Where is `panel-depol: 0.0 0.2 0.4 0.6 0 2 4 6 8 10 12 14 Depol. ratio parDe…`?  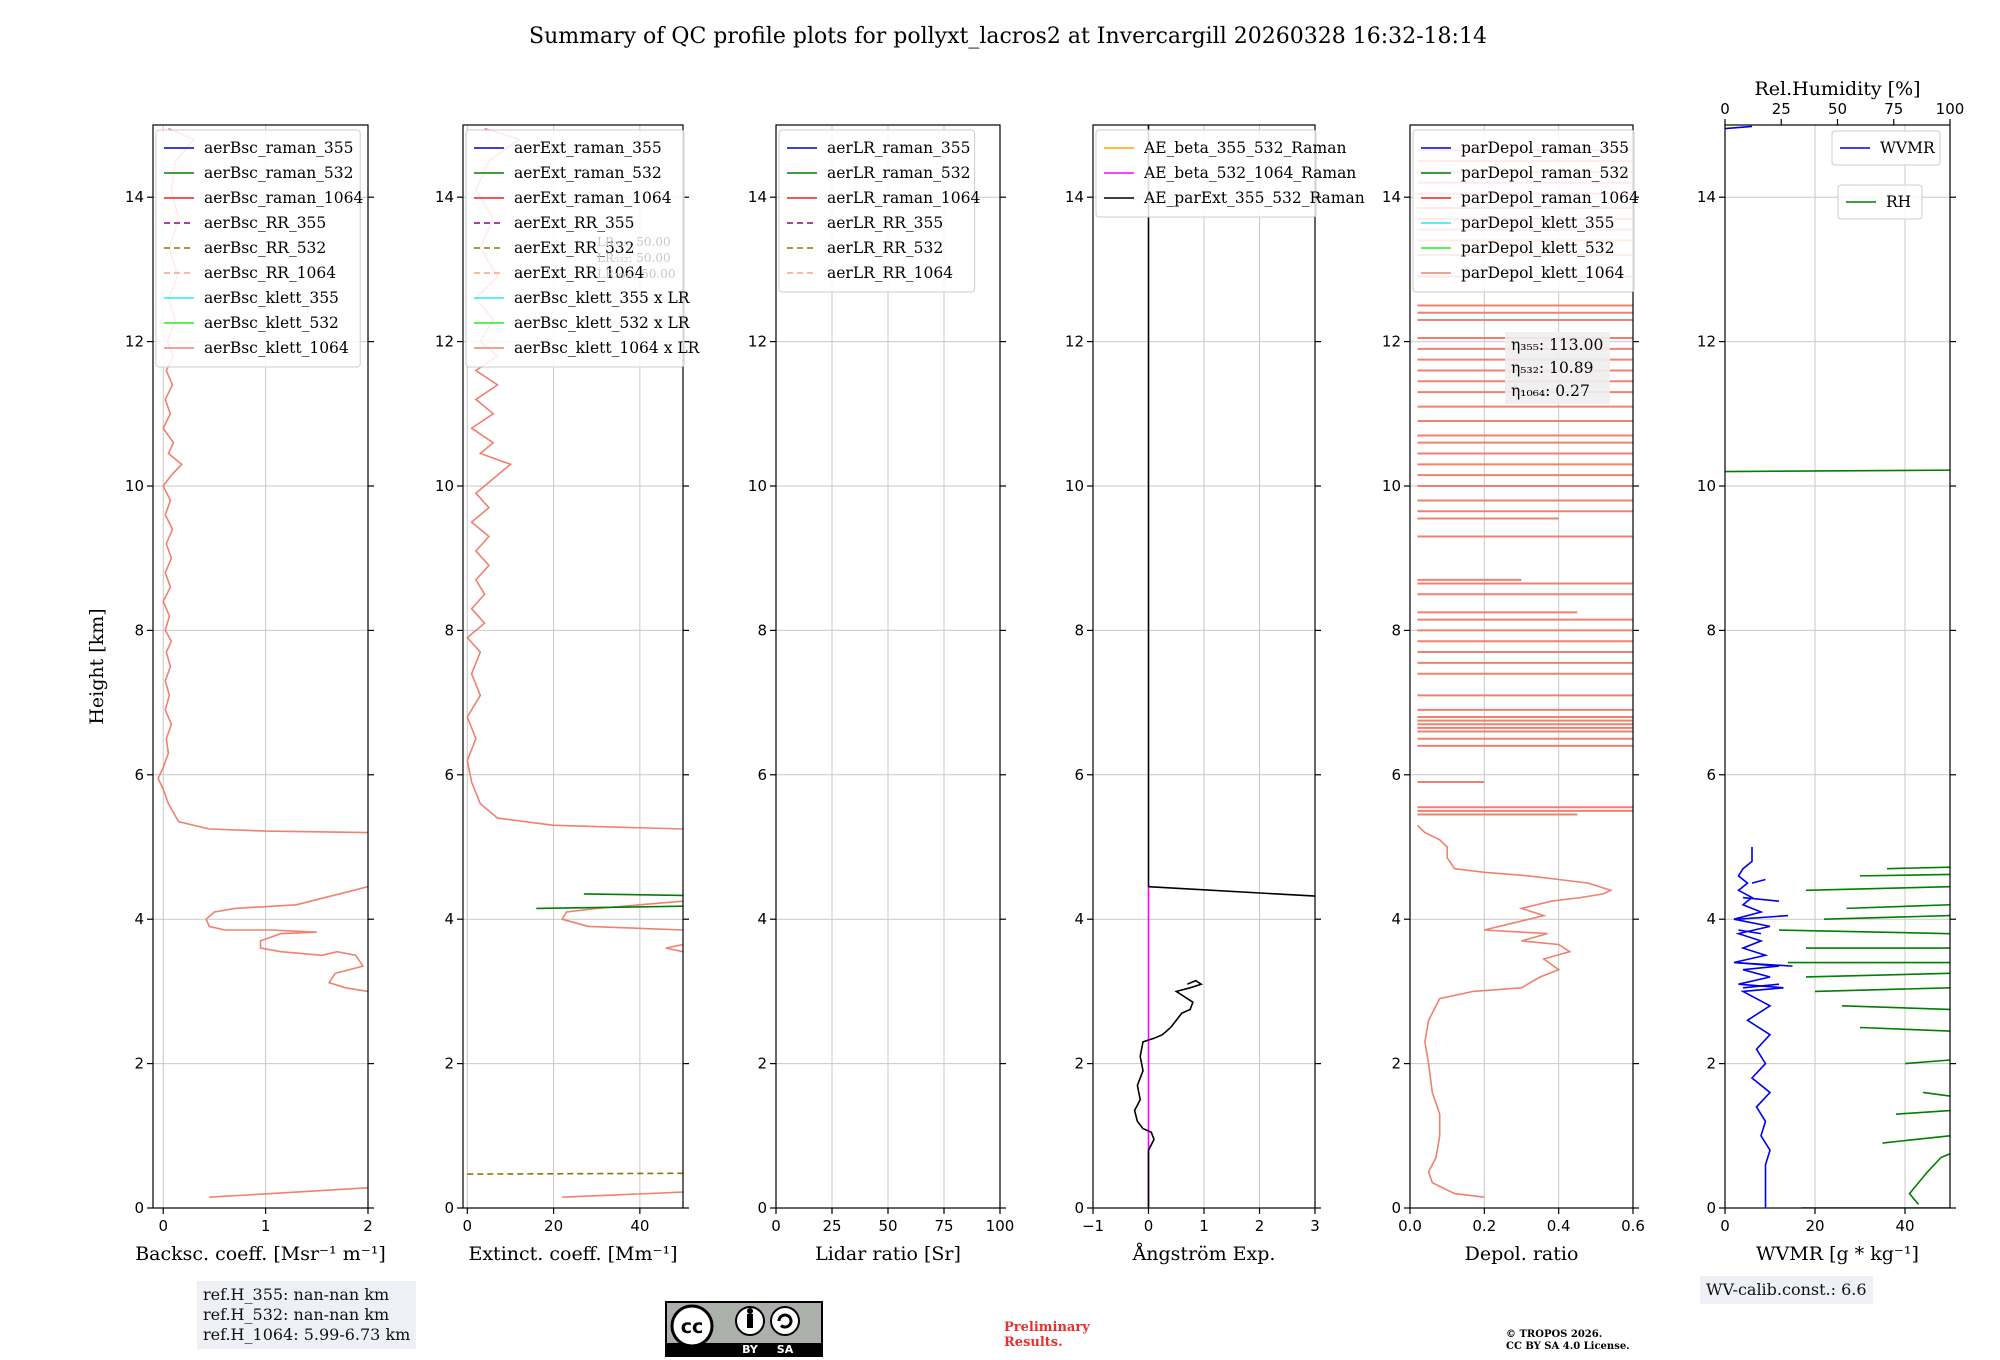
panel-depol: 0.0 0.2 0.4 0.6 0 2 4 6 8 10 12 14 Depol. ratio parDe… is located at coordinates (1513, 694).